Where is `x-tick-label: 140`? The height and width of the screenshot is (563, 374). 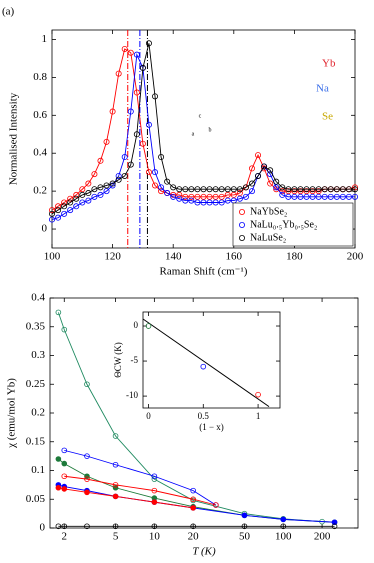 x-tick-label: 140 is located at coordinates (173, 257).